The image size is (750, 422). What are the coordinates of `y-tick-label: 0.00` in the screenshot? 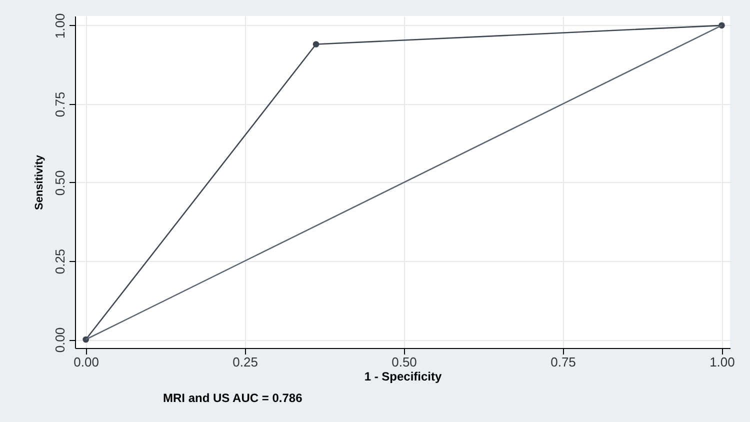 It's located at (60, 340).